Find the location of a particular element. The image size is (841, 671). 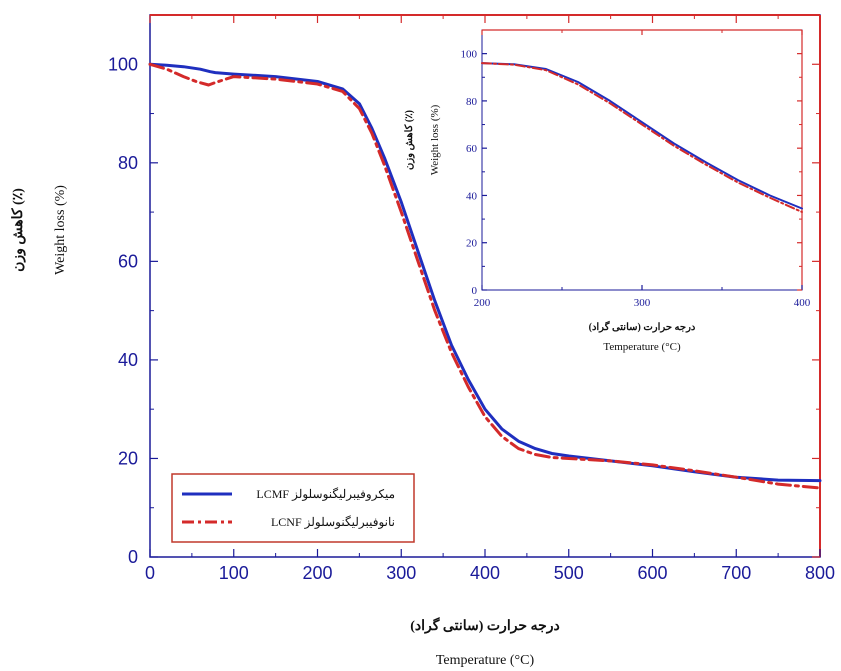

inset-series-line-lcnf is located at coordinates (642, 137).